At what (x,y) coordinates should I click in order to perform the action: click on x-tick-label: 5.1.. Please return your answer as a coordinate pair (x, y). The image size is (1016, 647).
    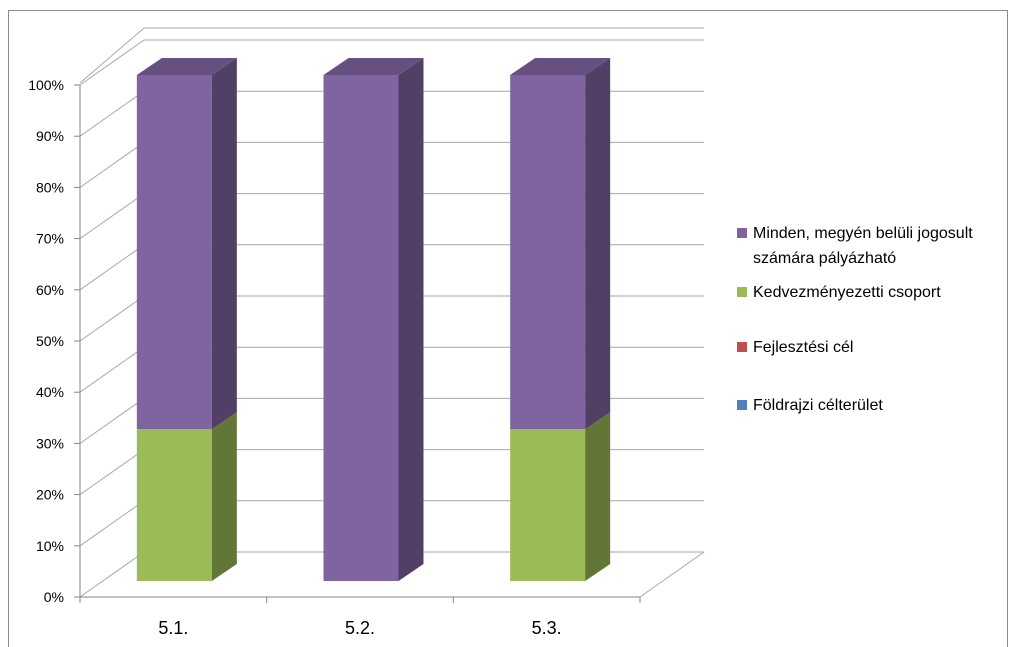
    Looking at the image, I should click on (173, 628).